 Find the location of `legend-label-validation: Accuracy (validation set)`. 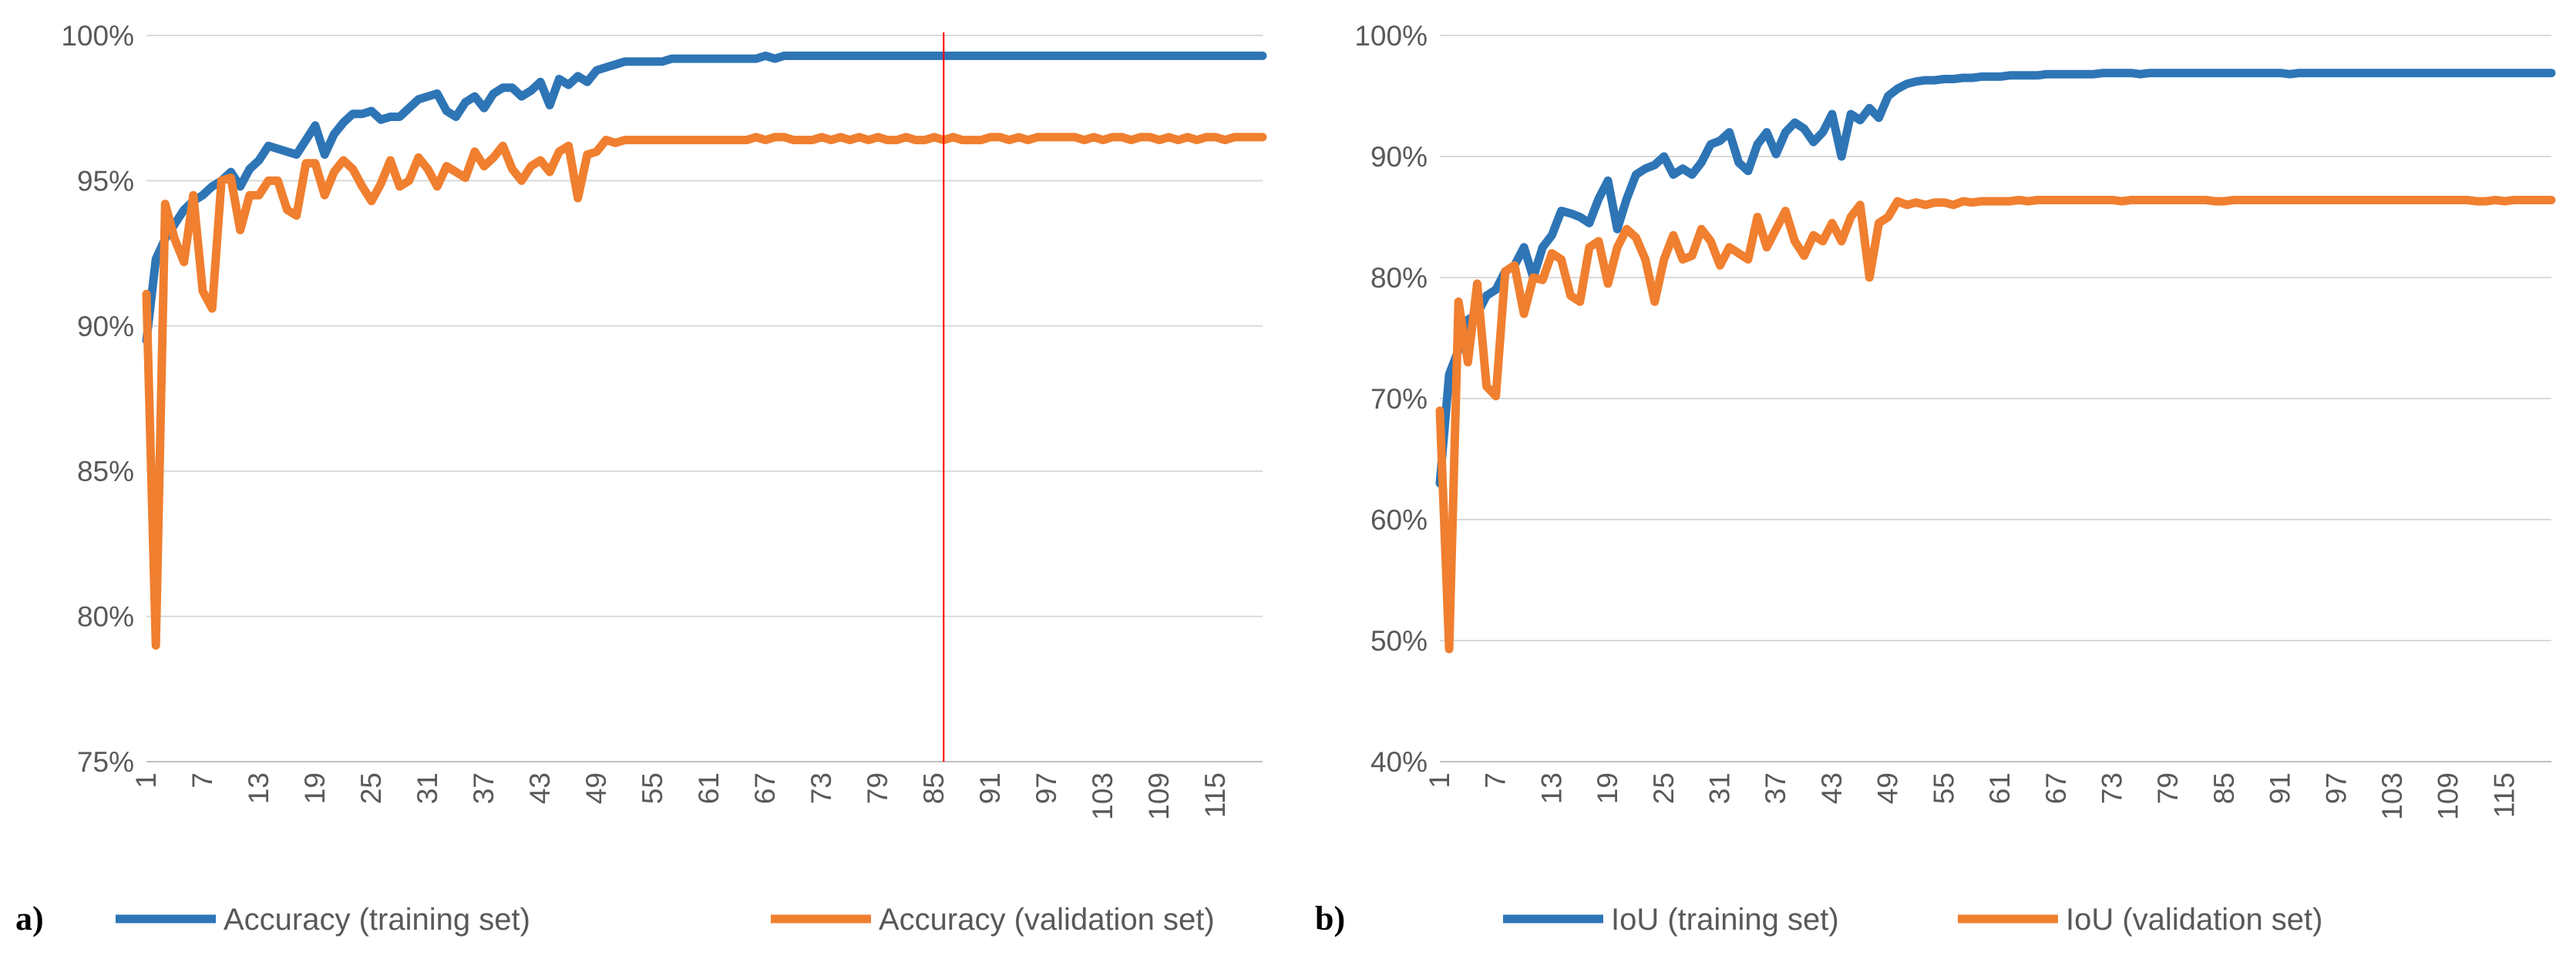

legend-label-validation: Accuracy (validation set) is located at coordinates (1047, 920).